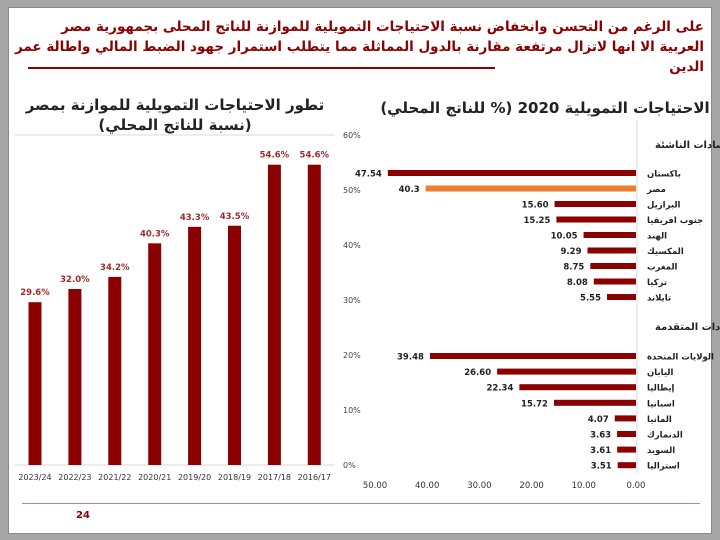 Image resolution: width=720 pixels, height=540 pixels. I want to click on y-tick-label: 50%, so click(352, 190).